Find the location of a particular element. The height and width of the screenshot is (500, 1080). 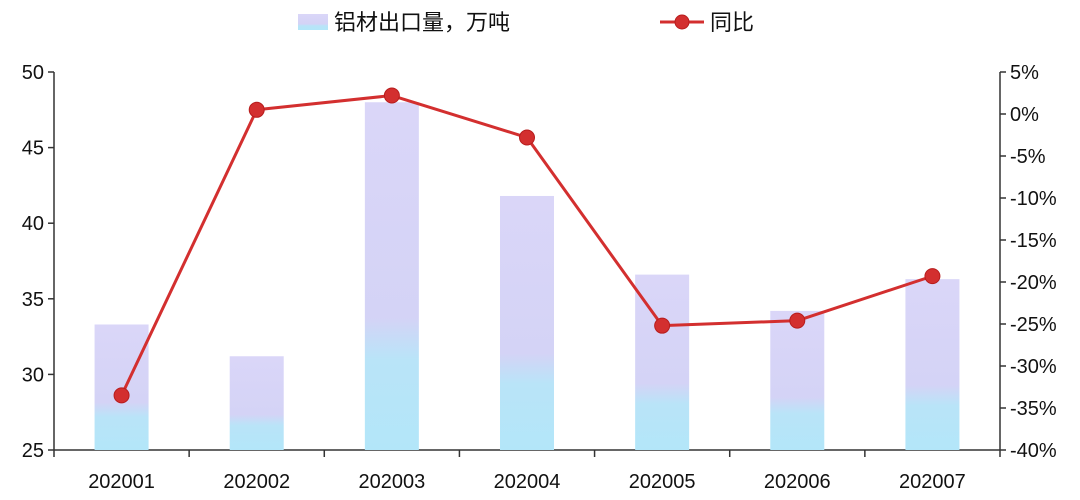

right-tick-label: -40% is located at coordinates (1033, 451).